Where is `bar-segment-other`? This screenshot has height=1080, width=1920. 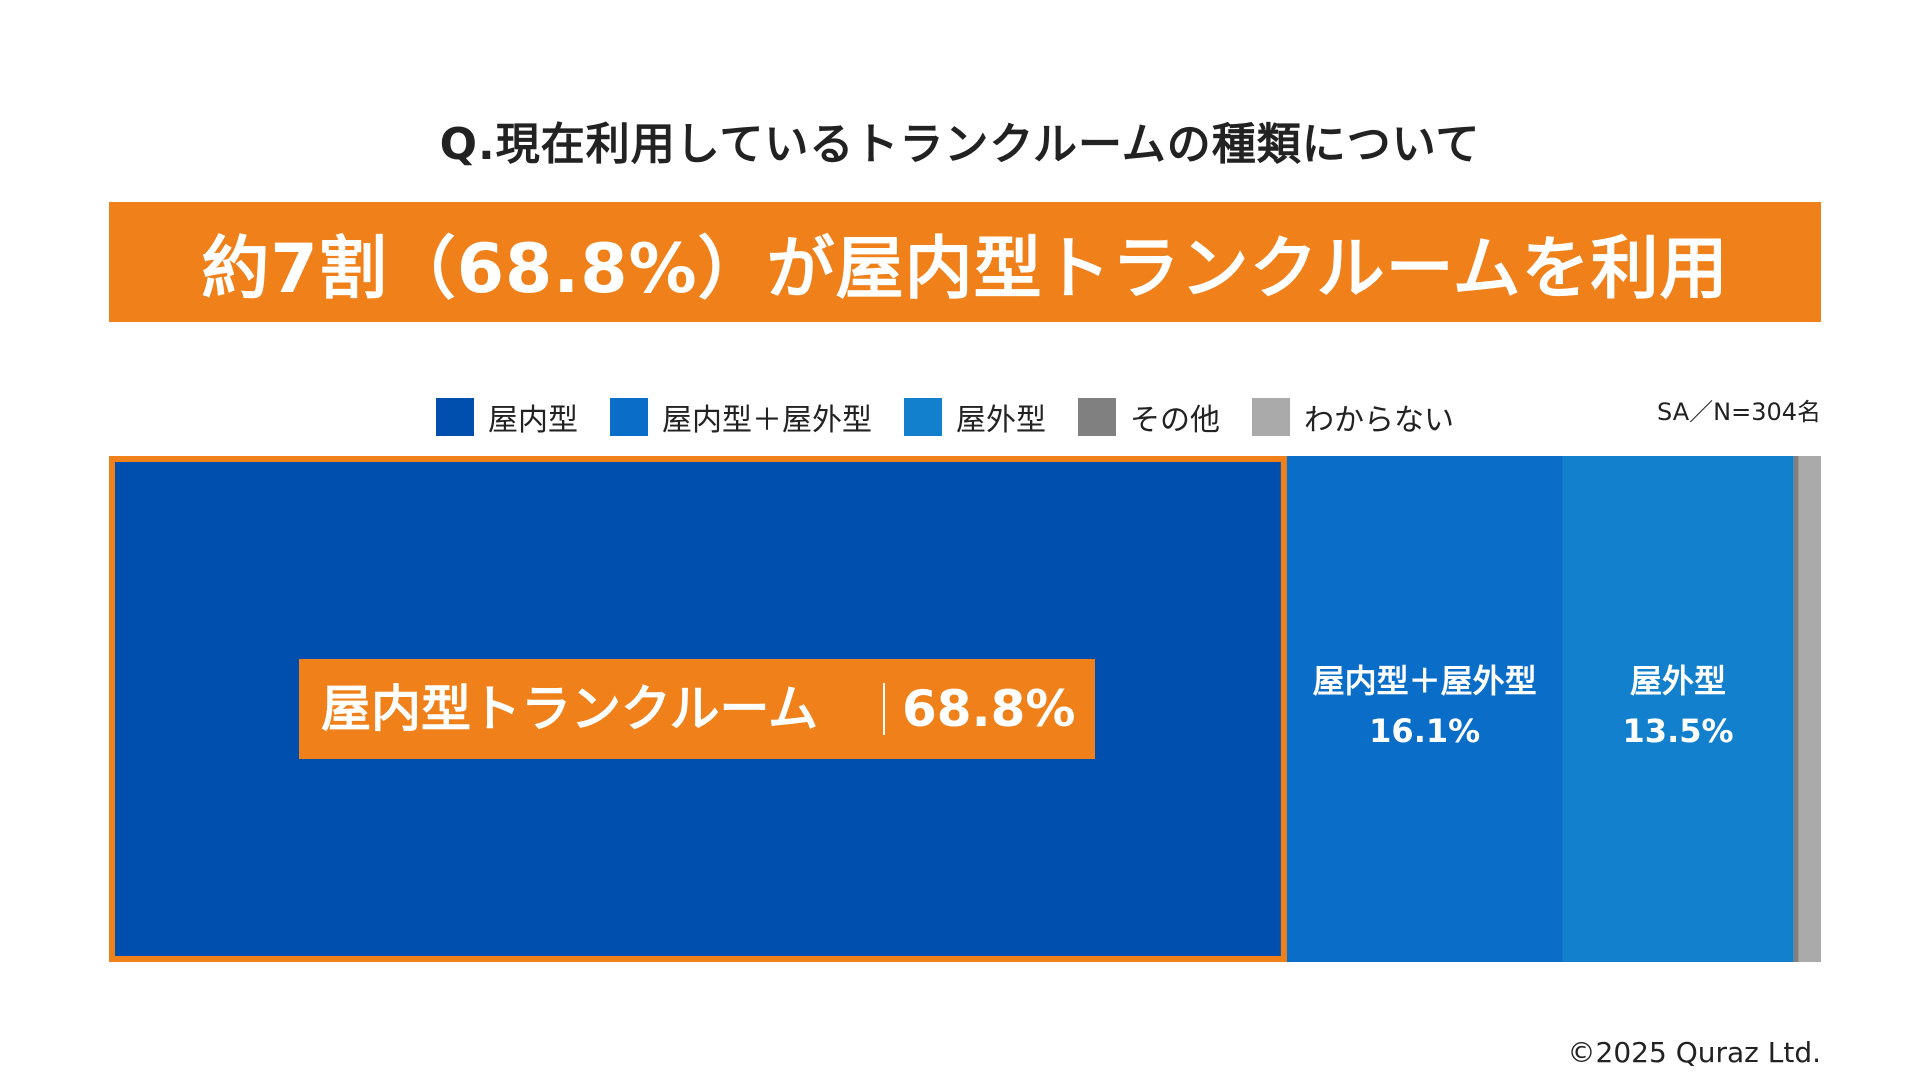
bar-segment-other is located at coordinates (1796, 709).